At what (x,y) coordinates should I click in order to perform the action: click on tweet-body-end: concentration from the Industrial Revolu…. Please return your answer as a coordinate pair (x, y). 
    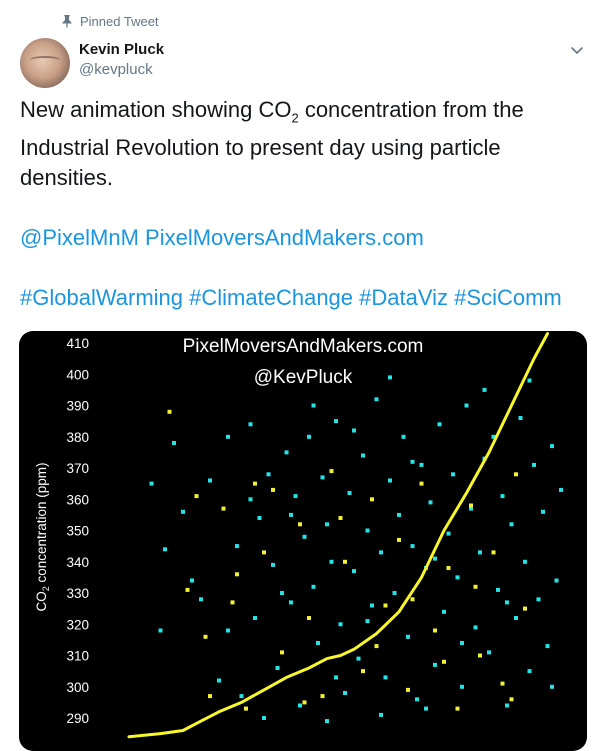
    Looking at the image, I should click on (272, 144).